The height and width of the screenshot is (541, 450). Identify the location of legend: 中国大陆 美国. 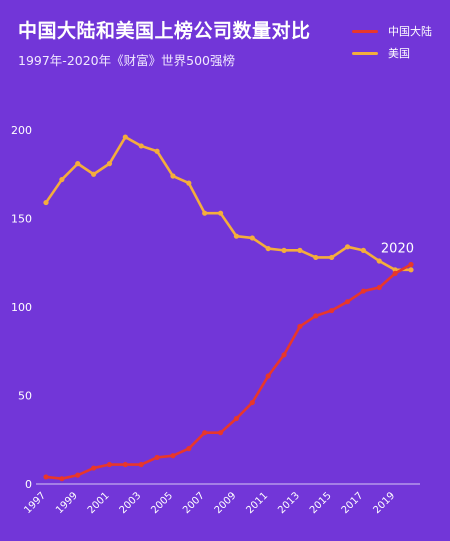
(392, 42).